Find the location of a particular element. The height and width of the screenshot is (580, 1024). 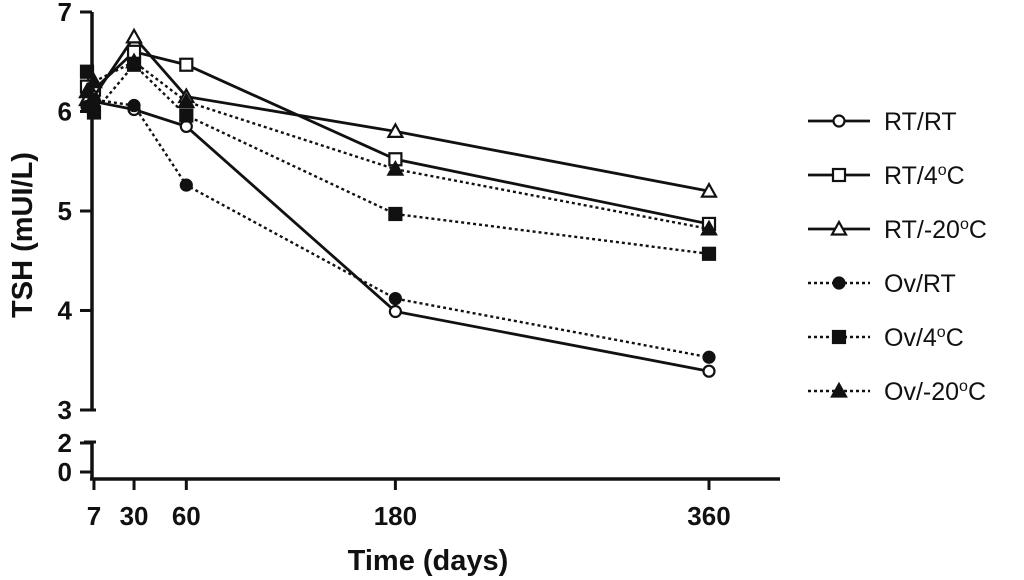

legend-label: RT/RT is located at coordinates (920, 122).